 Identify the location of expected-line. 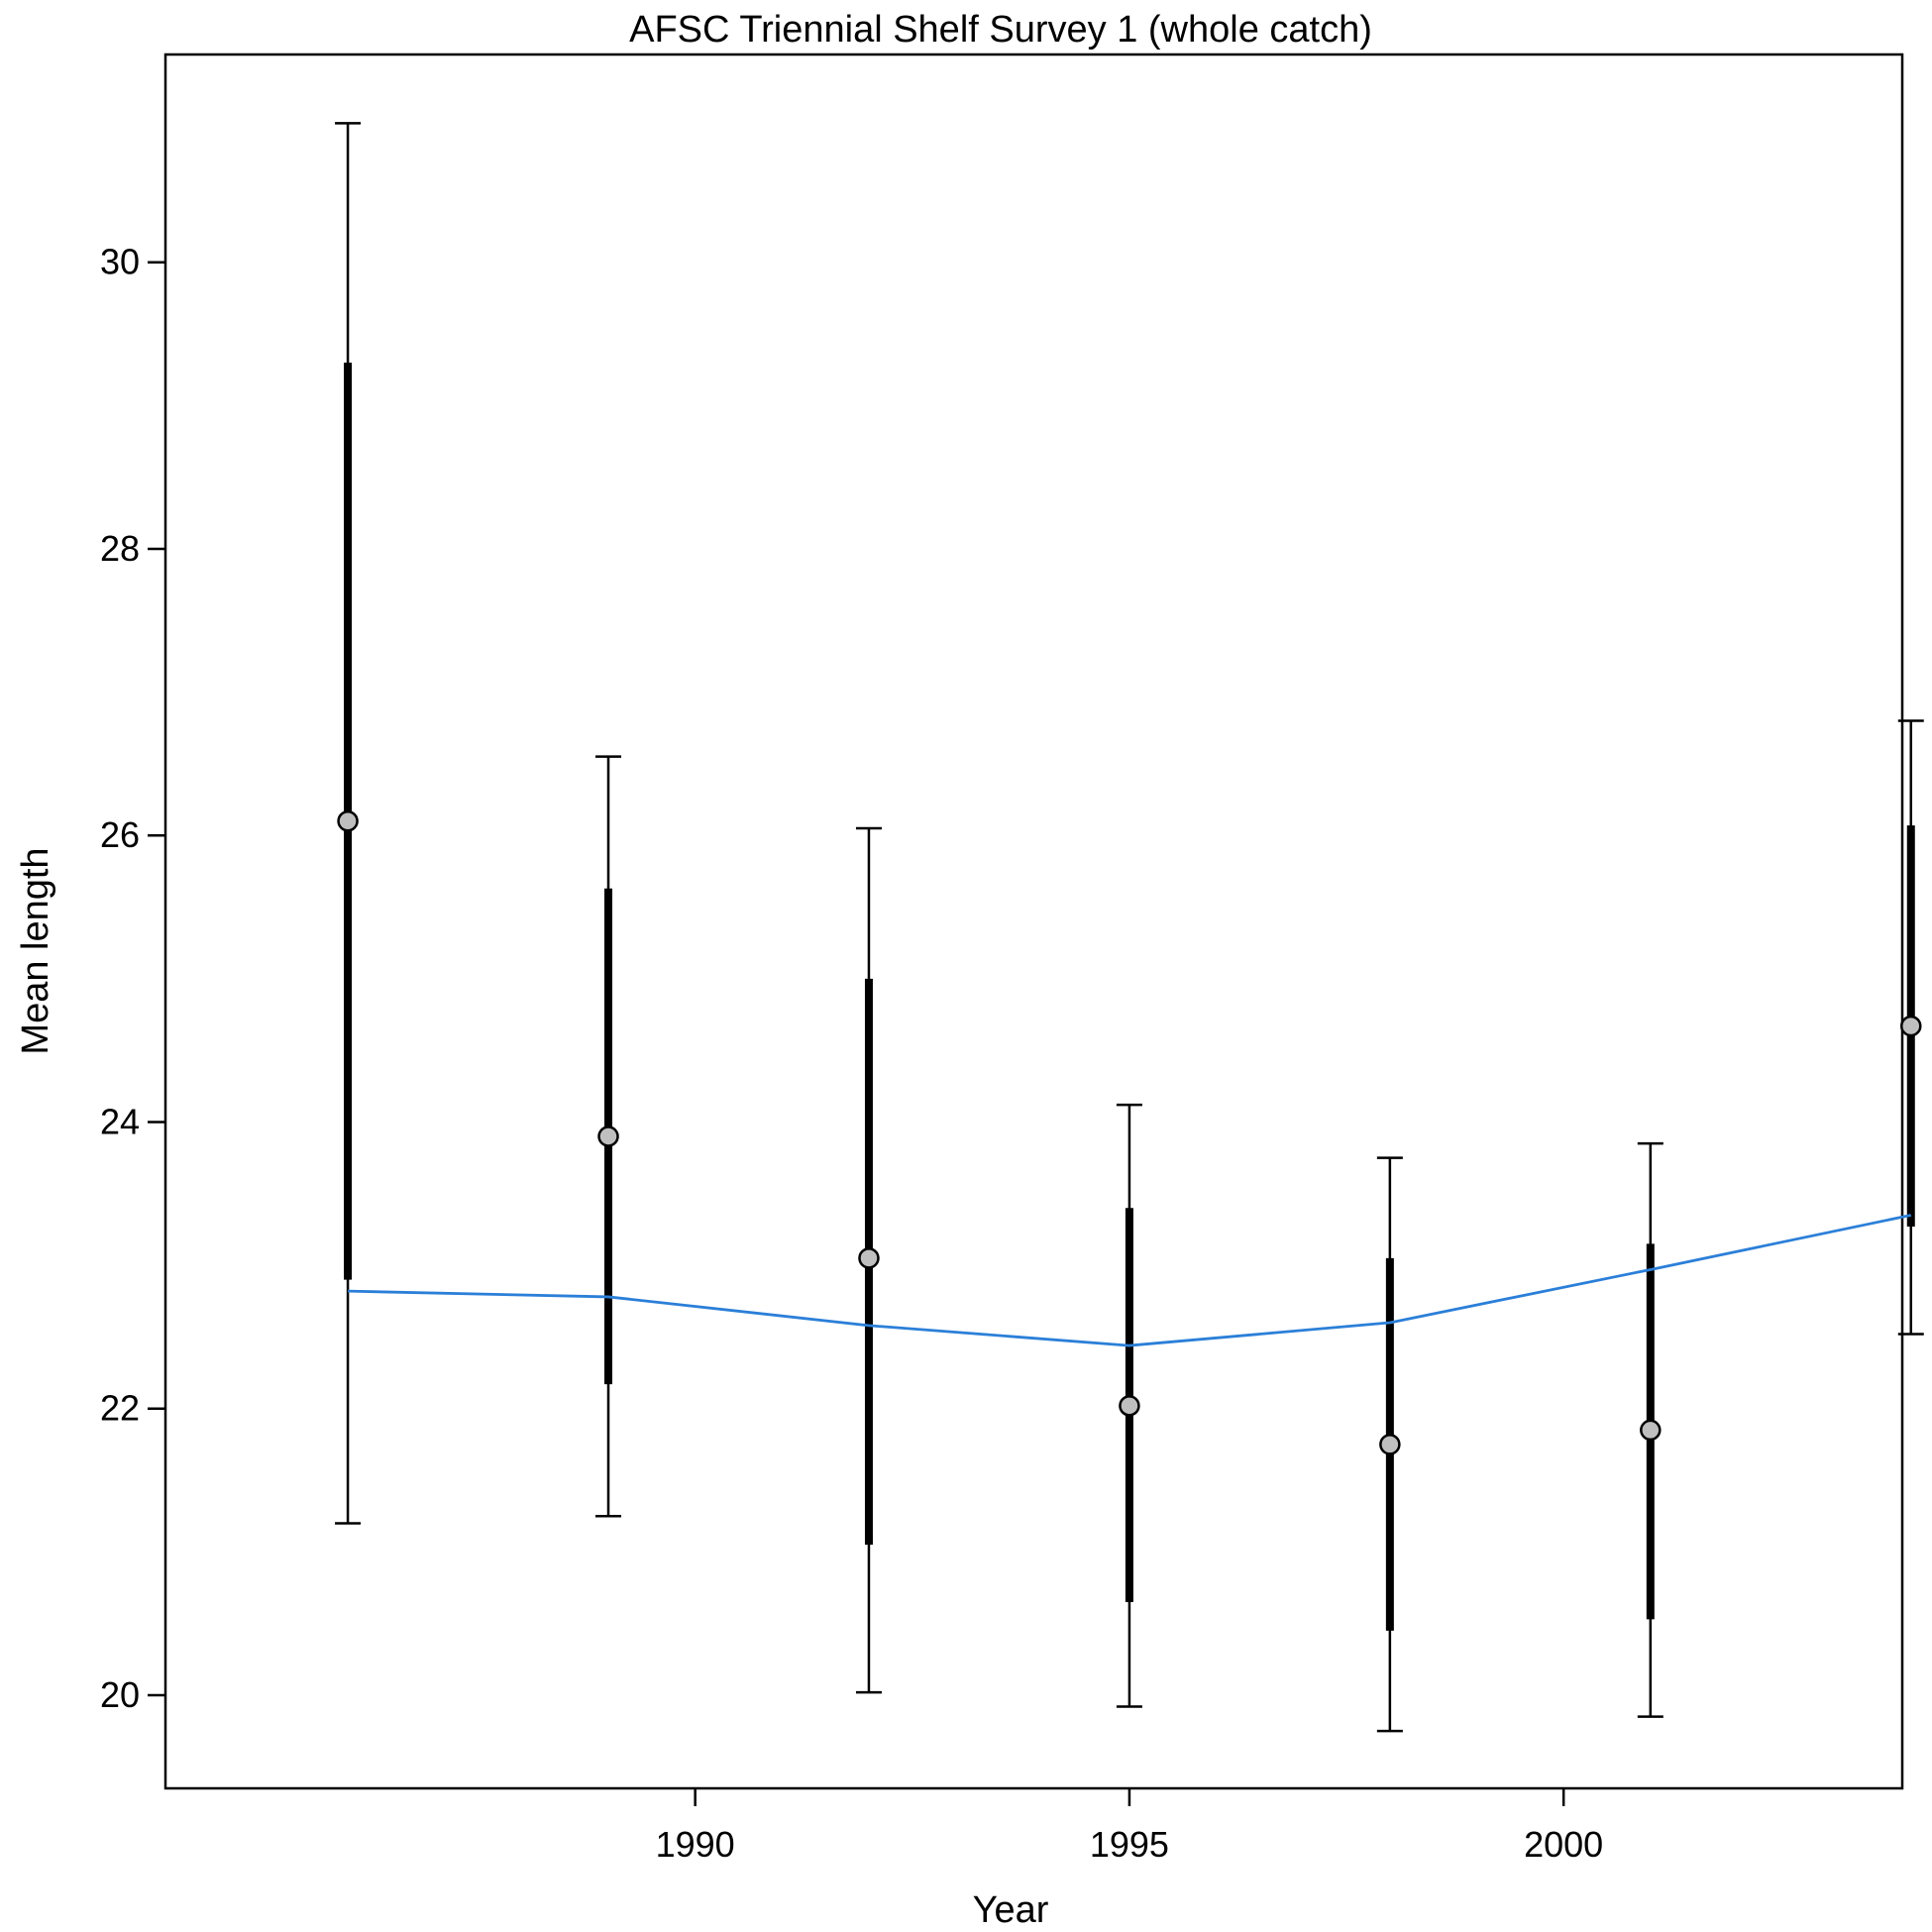
(1130, 1281).